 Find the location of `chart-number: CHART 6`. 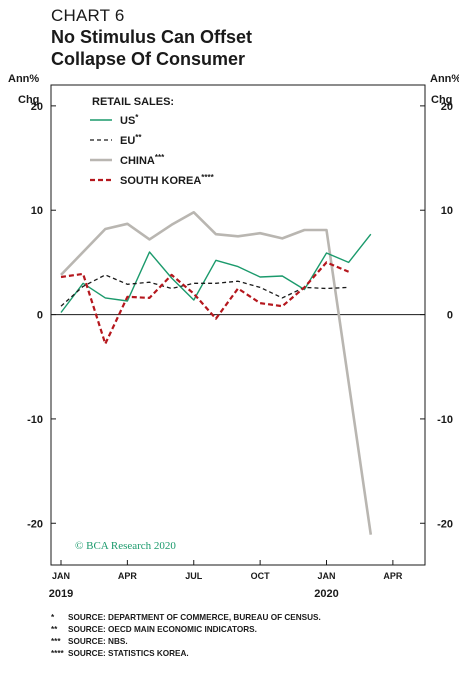

chart-number: CHART 6 is located at coordinates (88, 15).